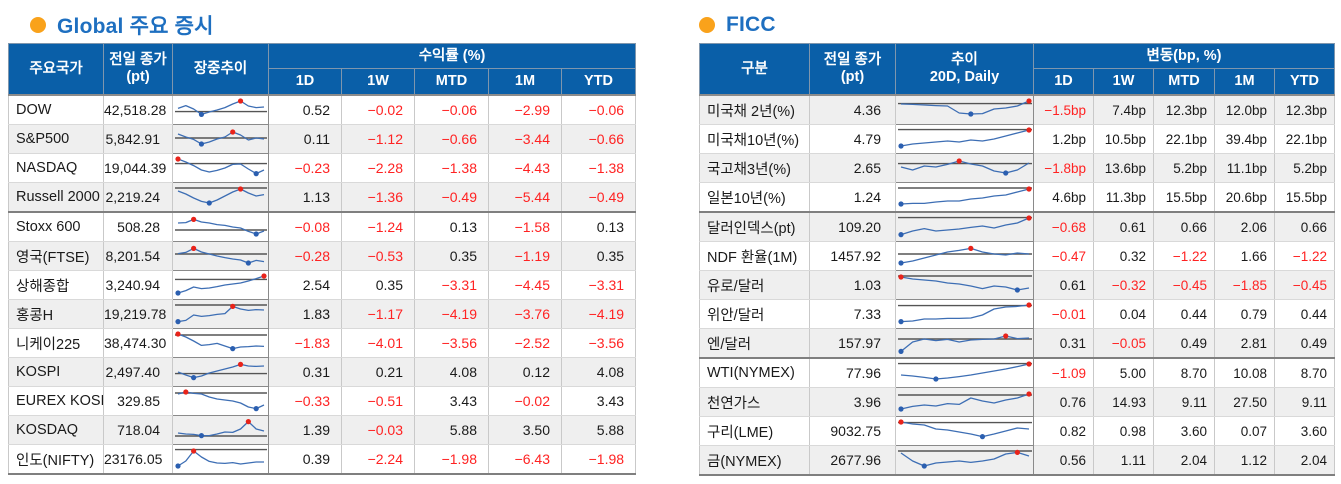 Image resolution: width=1341 pixels, height=484 pixels. I want to click on change-value: −0.47, so click(1063, 256).